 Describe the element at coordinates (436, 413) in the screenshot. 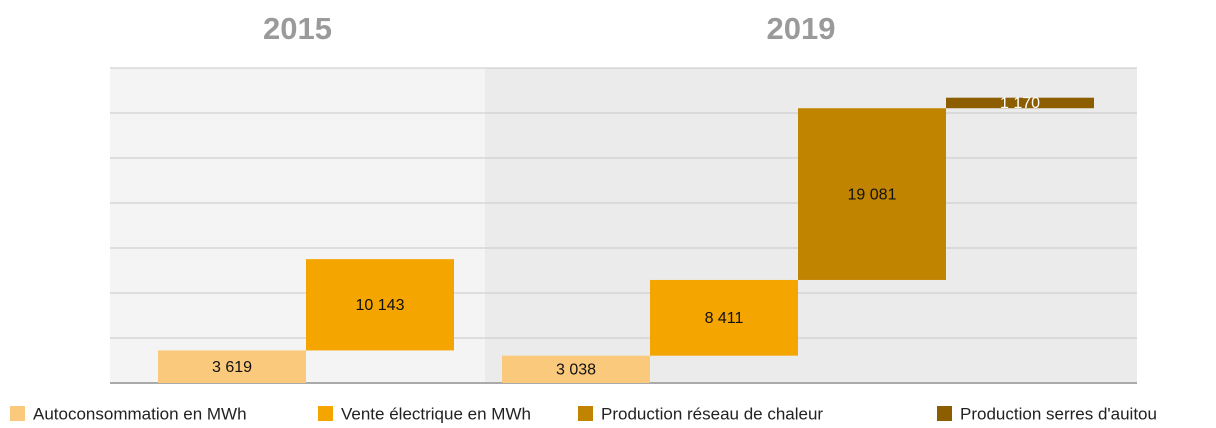

I see `legend-label: Vente électrique en MWh` at that location.